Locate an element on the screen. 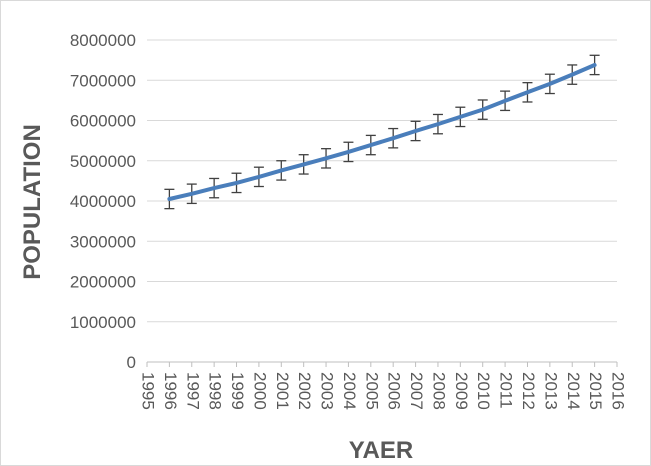 Image resolution: width=651 pixels, height=466 pixels. x-tick-label: 2002 is located at coordinates (304, 391).